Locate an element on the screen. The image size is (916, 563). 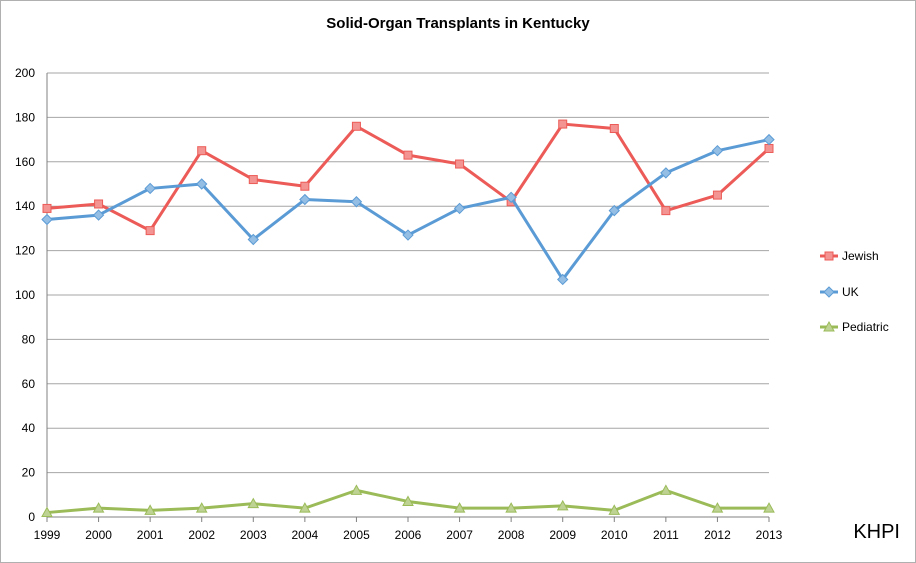
x-tick-label: 2001 is located at coordinates (150, 535).